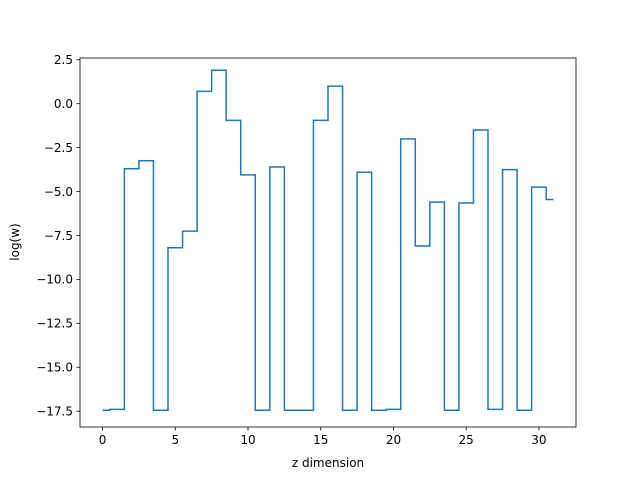 This screenshot has height=480, width=640. I want to click on y-tick-label-7: −15.0, so click(54, 368).